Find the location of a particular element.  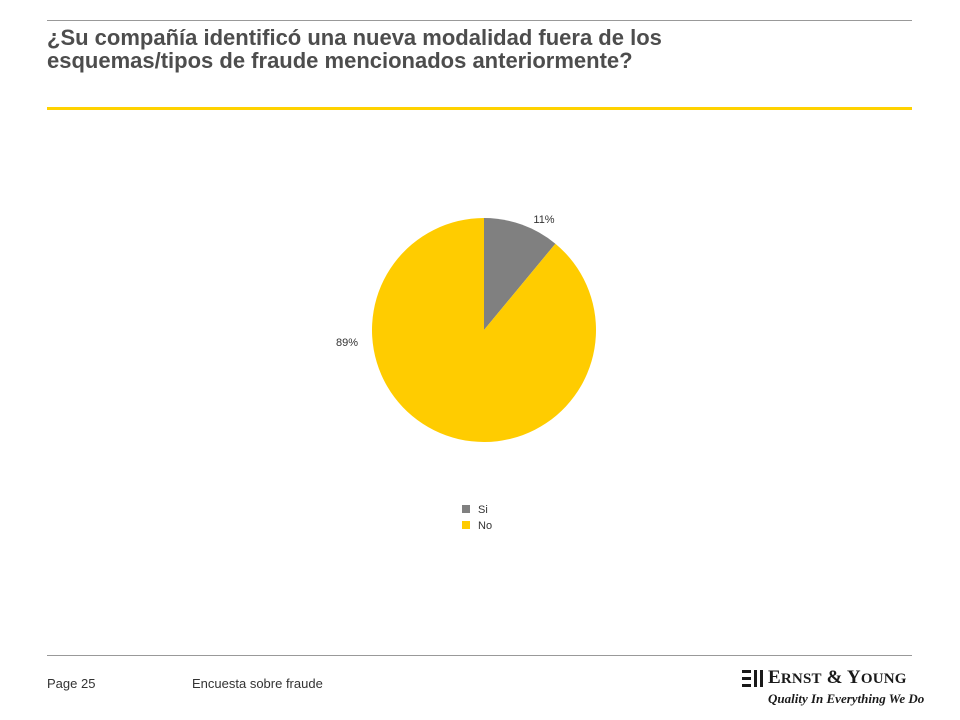

legend-swatch-si is located at coordinates (466, 509).